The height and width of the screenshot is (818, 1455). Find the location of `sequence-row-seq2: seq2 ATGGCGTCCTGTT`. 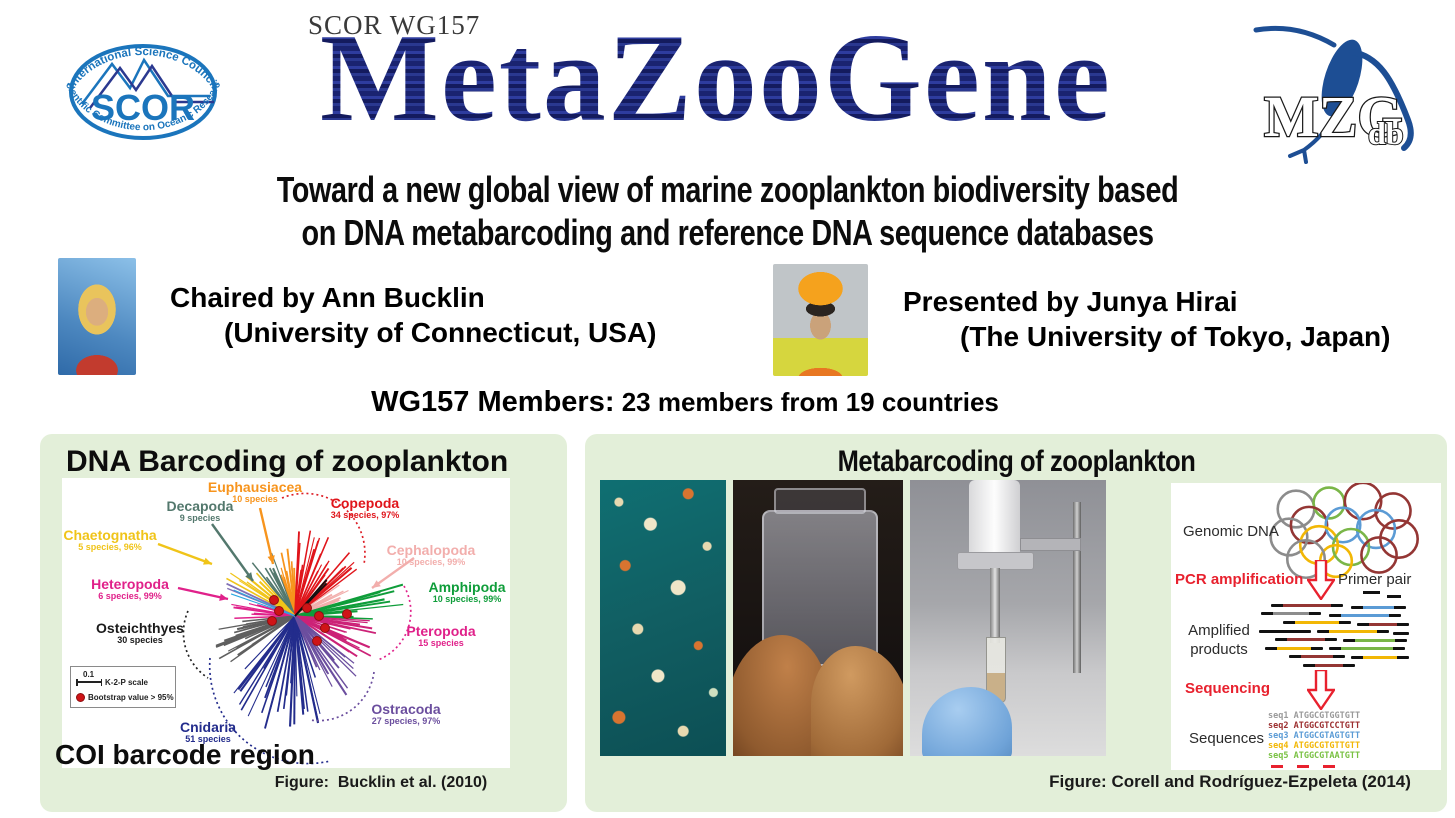

sequence-row-seq2: seq2 ATGGCGTCCTGTT is located at coordinates (1314, 726).